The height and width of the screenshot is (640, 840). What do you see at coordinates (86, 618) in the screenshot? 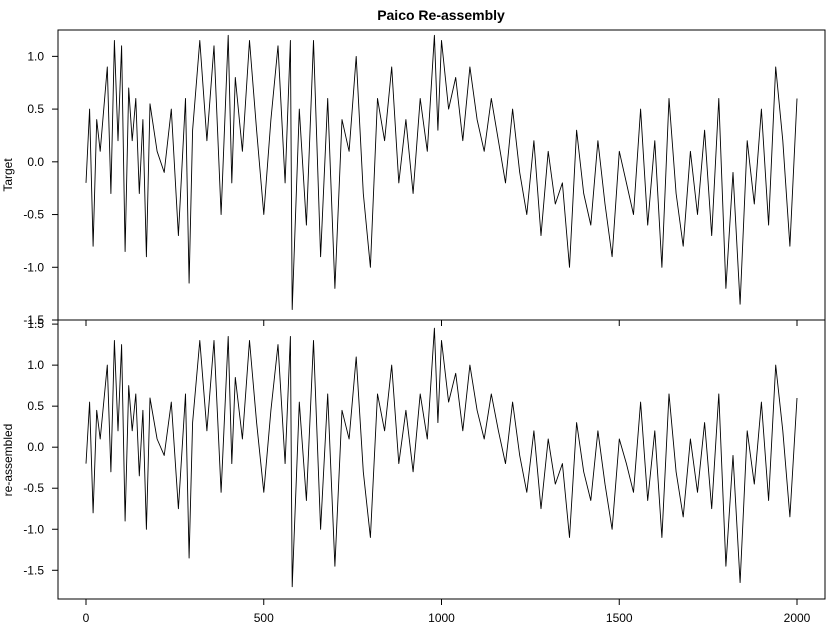
I see `x-tick-label: 0` at bounding box center [86, 618].